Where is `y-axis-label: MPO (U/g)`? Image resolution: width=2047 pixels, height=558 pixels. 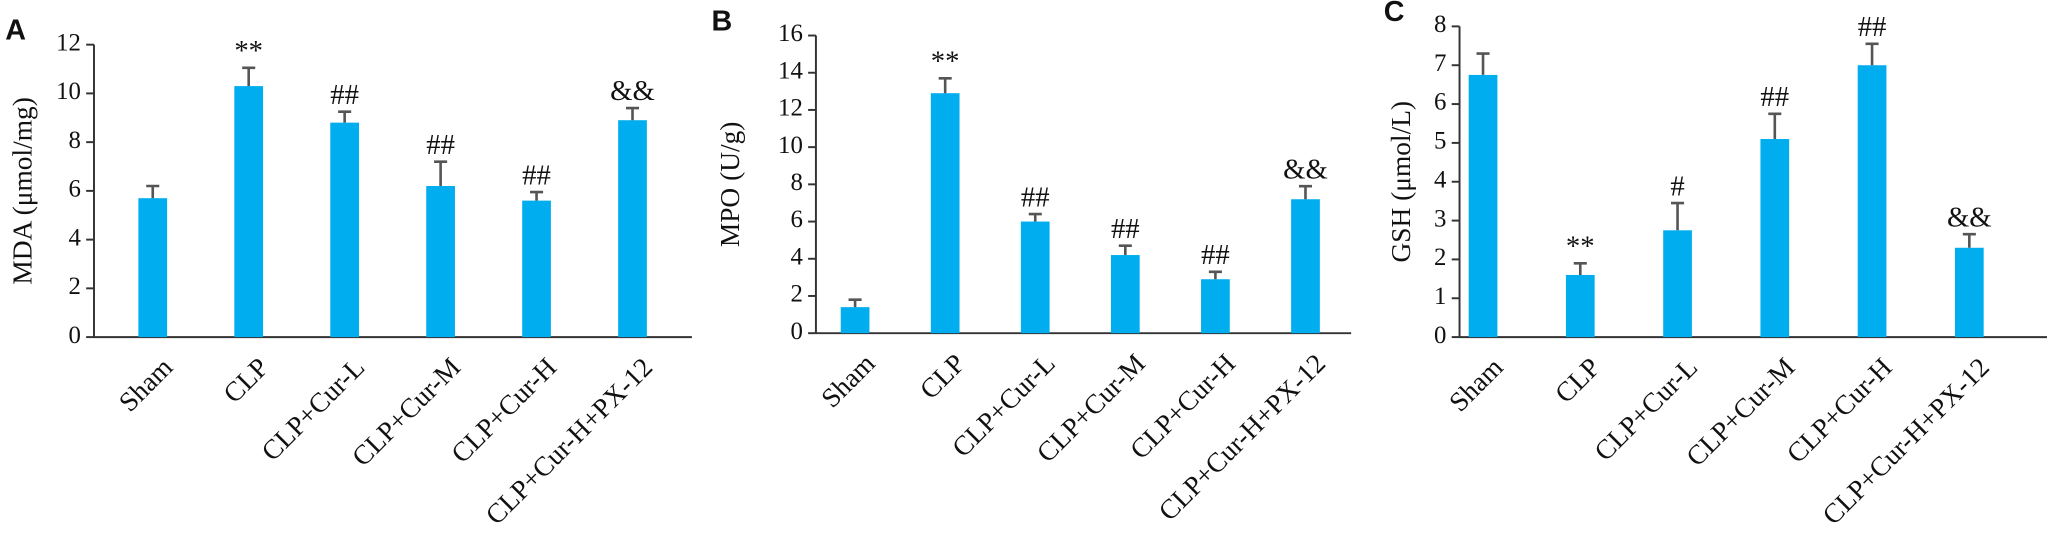 y-axis-label: MPO (U/g) is located at coordinates (730, 185).